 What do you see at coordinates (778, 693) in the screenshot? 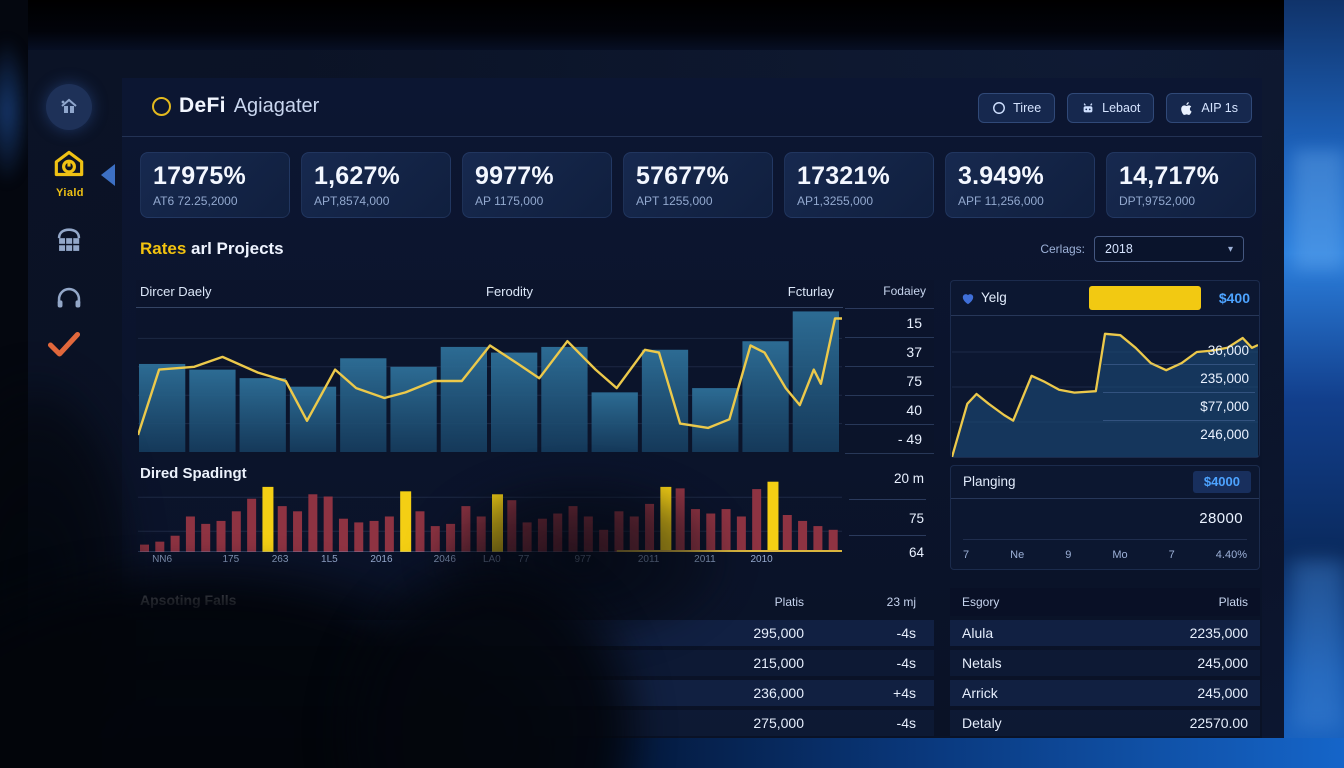
I see `cell-value: 236,000` at bounding box center [778, 693].